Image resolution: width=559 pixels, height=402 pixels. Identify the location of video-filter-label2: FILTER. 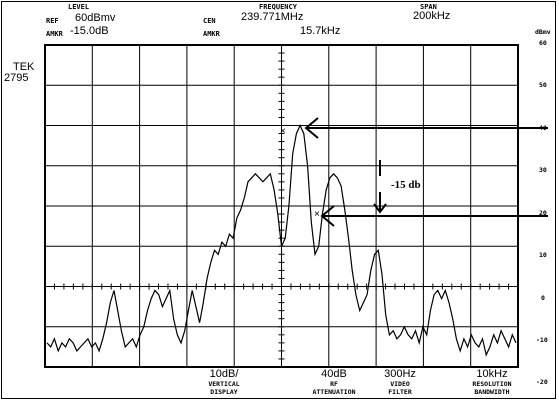
(400, 392).